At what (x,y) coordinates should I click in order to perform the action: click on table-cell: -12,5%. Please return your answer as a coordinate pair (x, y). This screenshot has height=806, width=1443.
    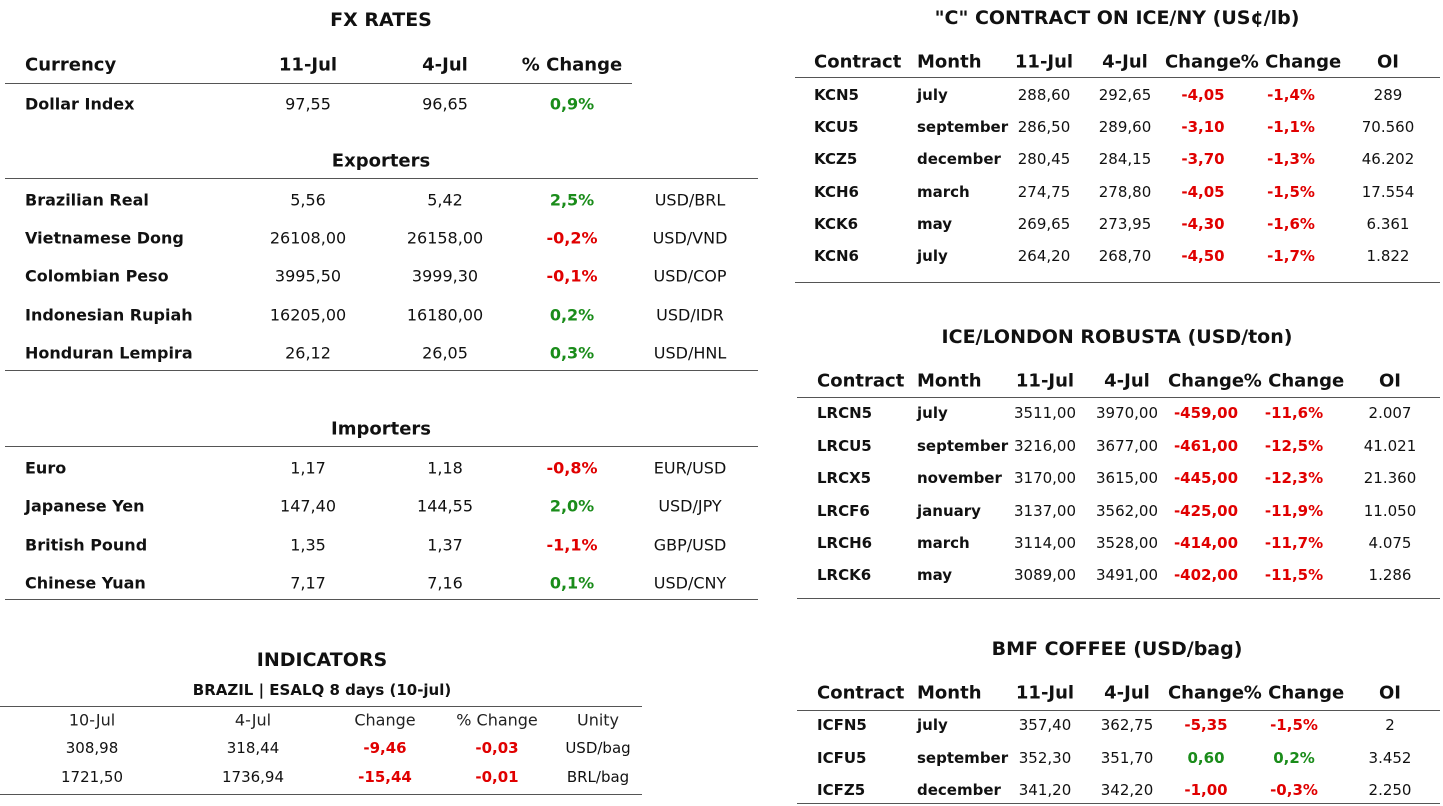
    Looking at the image, I should click on (1294, 446).